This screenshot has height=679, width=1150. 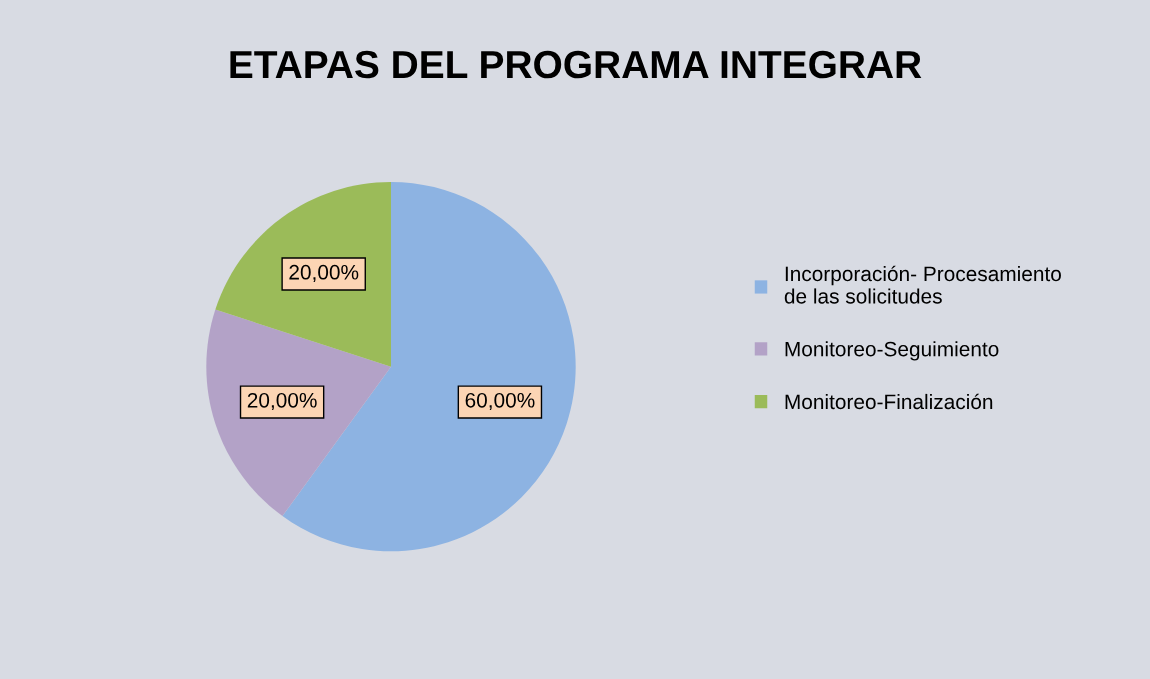 What do you see at coordinates (576, 64) in the screenshot?
I see `chart-title: ETAPAS DEL PROGRAMA INTEGRAR` at bounding box center [576, 64].